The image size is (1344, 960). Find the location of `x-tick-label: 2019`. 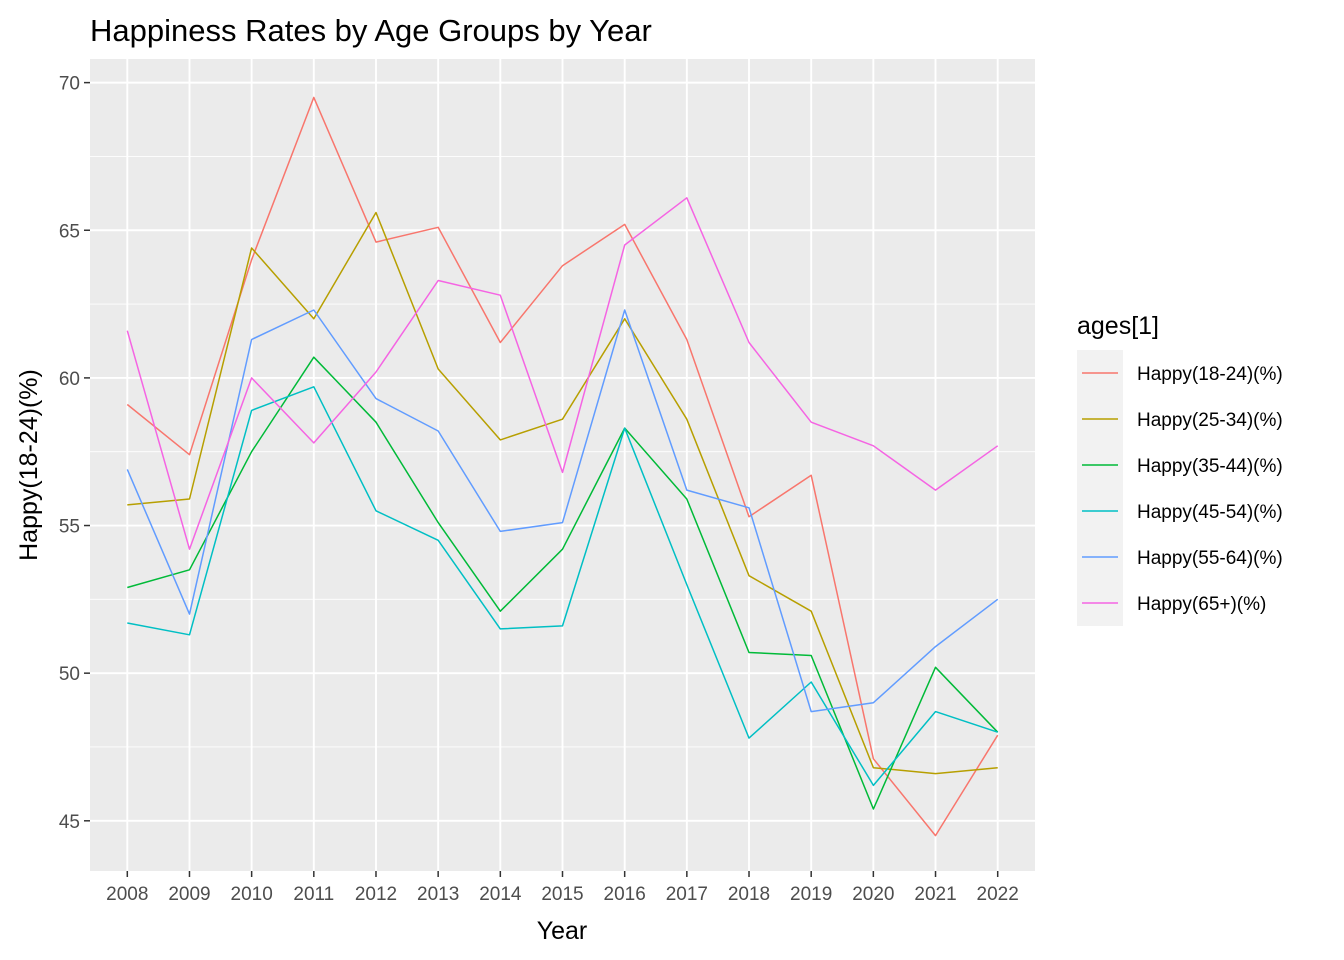

x-tick-label: 2019 is located at coordinates (811, 894).